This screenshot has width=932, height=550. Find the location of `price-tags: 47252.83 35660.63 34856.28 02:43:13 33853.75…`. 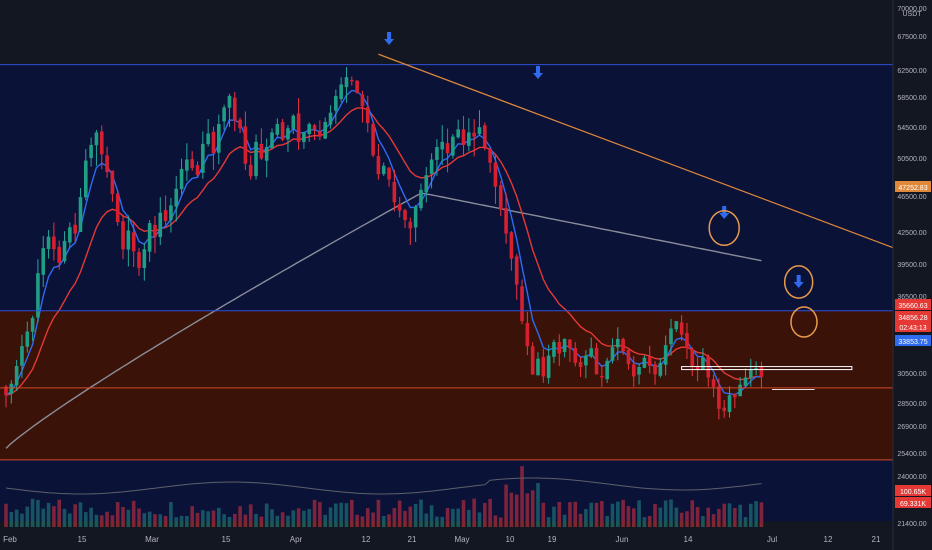

price-tags: 47252.83 35660.63 34856.28 02:43:13 33853.75… is located at coordinates (913, 344).